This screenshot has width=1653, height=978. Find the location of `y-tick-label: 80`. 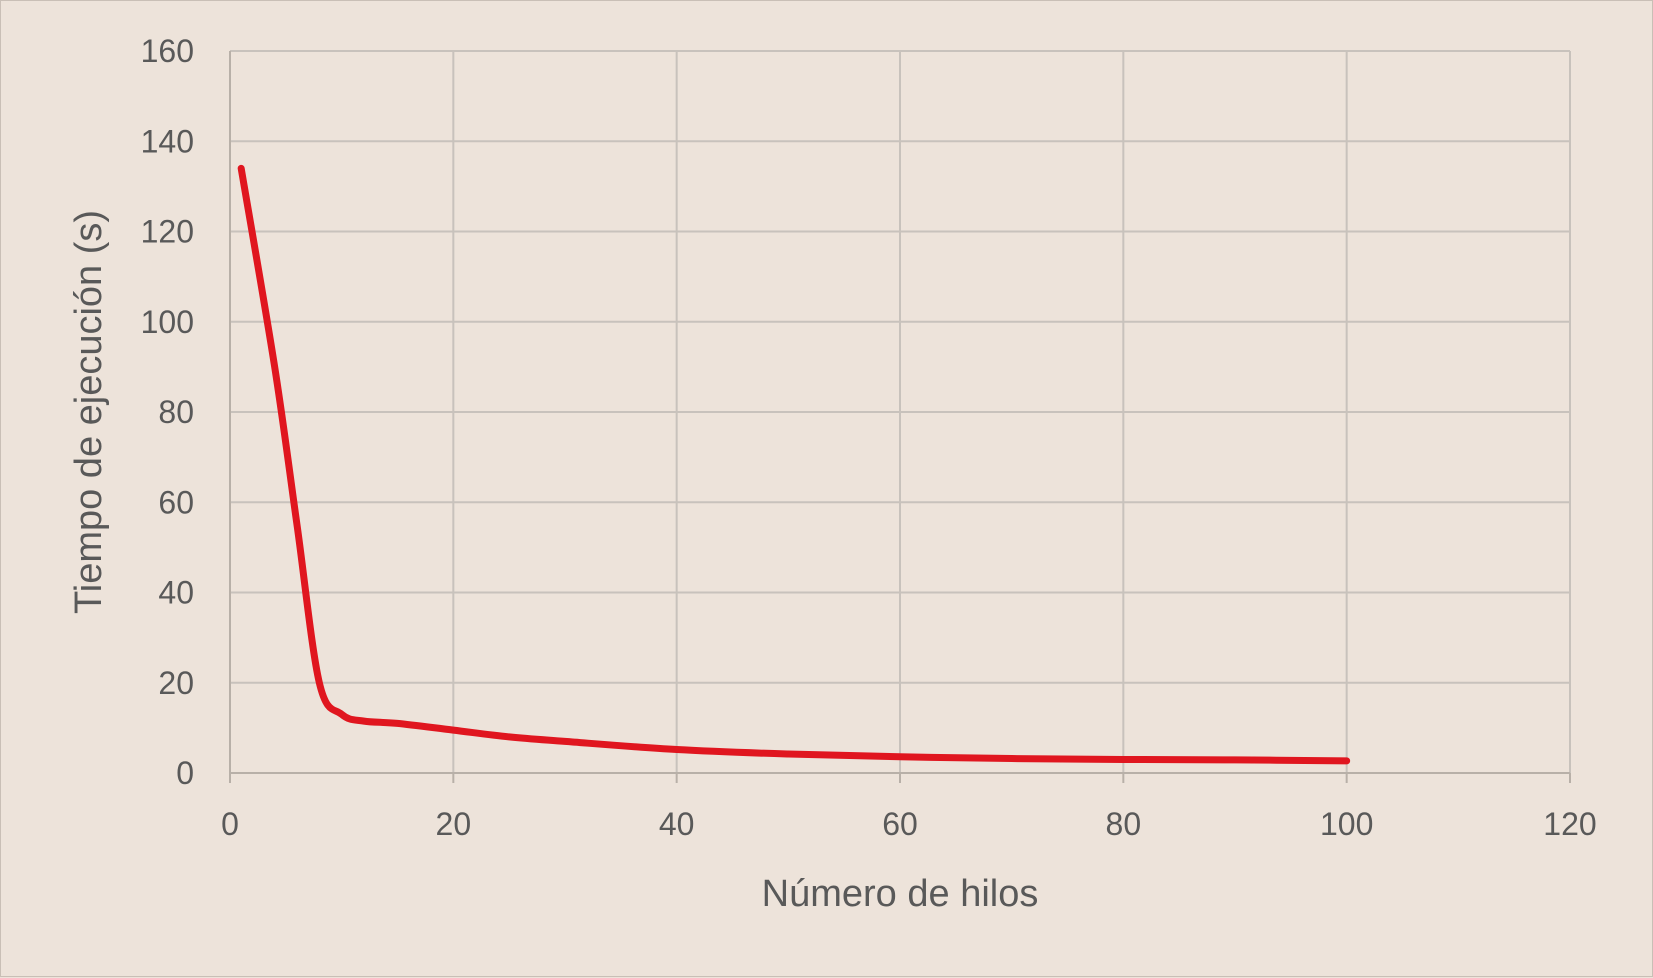

y-tick-label: 80 is located at coordinates (176, 412).